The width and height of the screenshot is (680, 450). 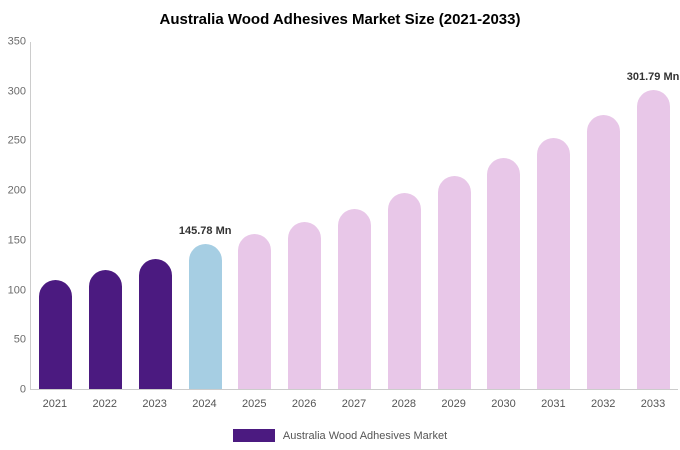 I want to click on bar-2025, so click(x=255, y=311).